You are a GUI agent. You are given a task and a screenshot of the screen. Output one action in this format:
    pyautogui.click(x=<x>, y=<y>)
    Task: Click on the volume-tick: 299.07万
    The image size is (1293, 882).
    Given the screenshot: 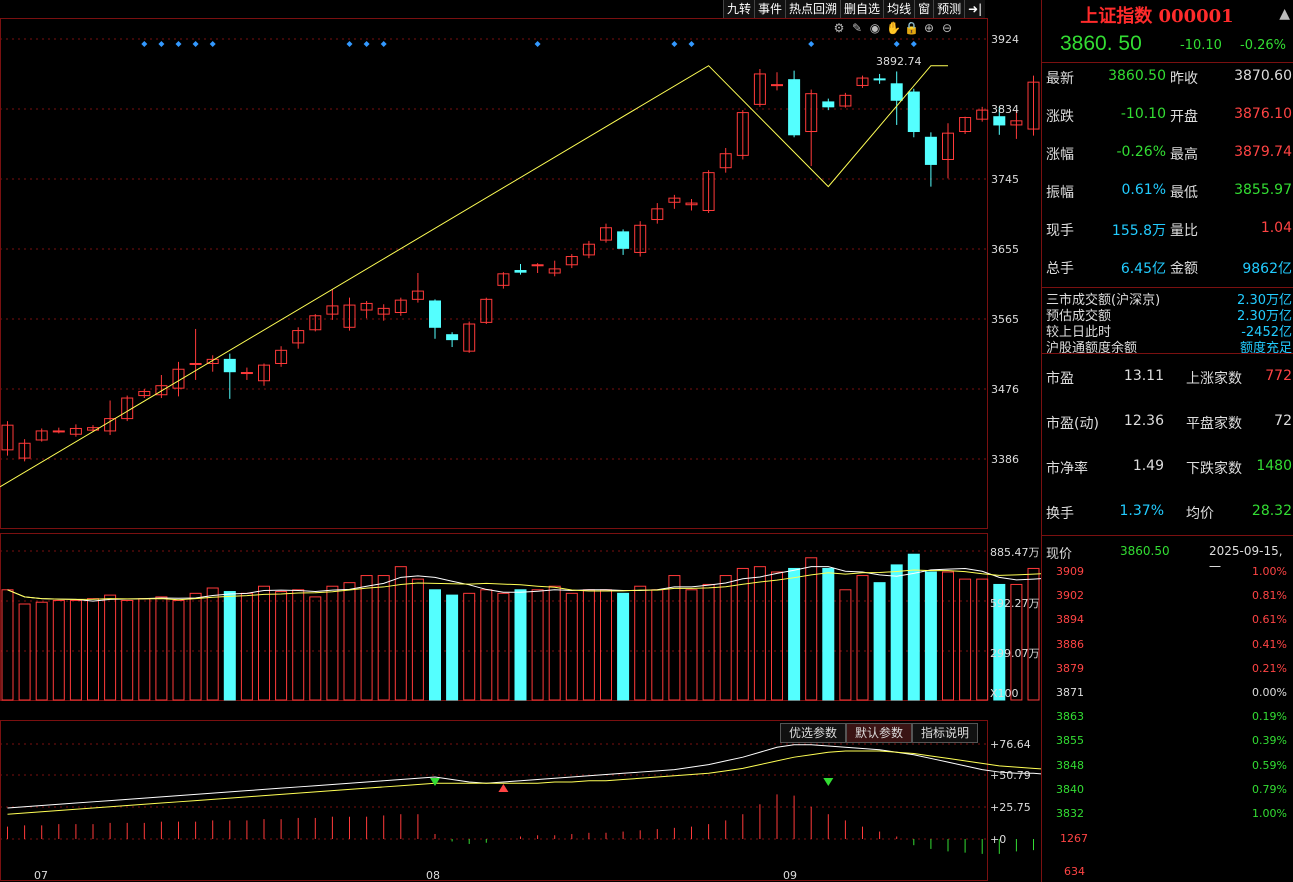 What is the action you would take?
    pyautogui.click(x=1015, y=653)
    